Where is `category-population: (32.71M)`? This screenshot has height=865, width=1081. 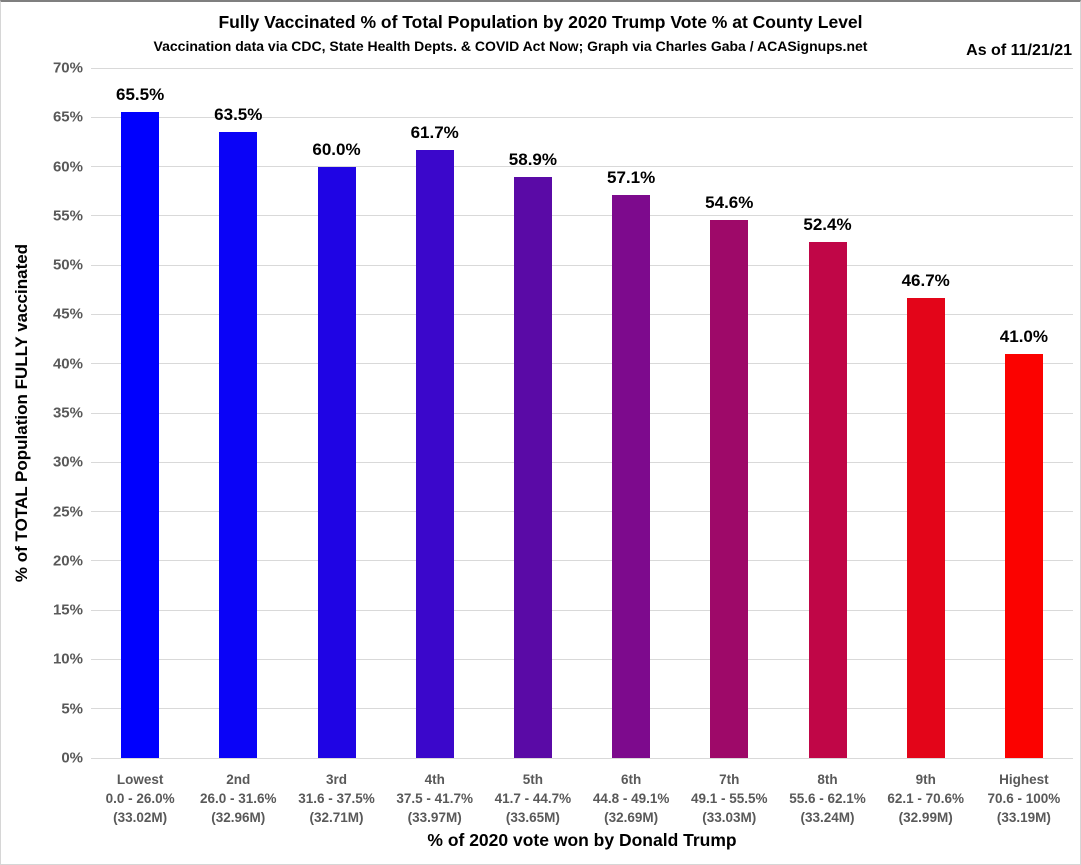
category-population: (32.71M) is located at coordinates (336, 817).